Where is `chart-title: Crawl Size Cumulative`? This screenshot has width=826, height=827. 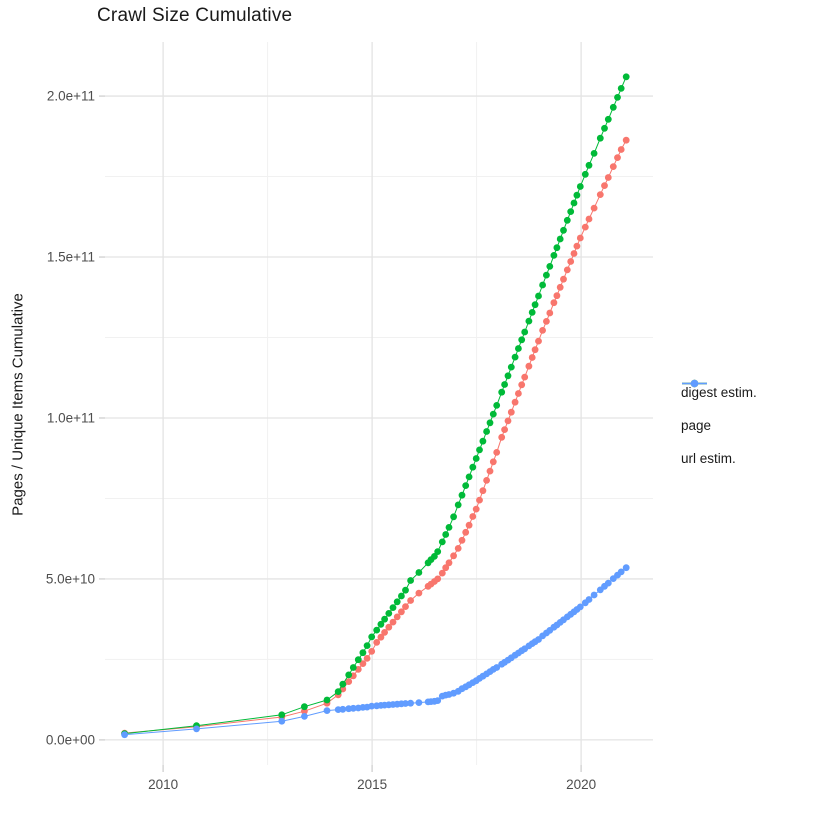 chart-title: Crawl Size Cumulative is located at coordinates (195, 15).